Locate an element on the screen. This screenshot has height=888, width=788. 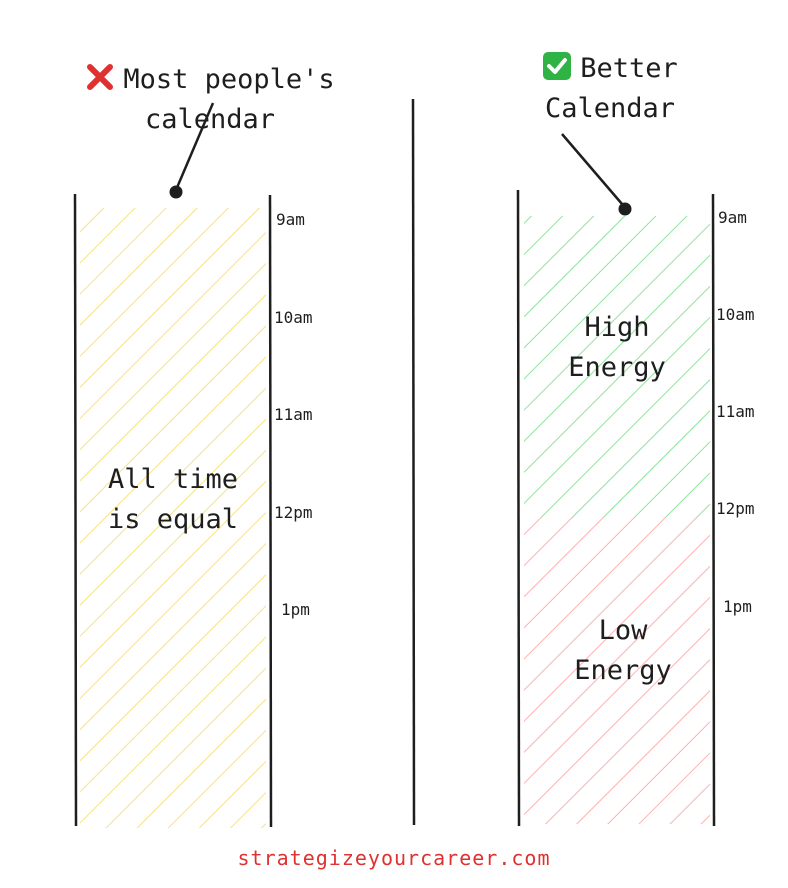
low-energy-block is located at coordinates (617, 671).